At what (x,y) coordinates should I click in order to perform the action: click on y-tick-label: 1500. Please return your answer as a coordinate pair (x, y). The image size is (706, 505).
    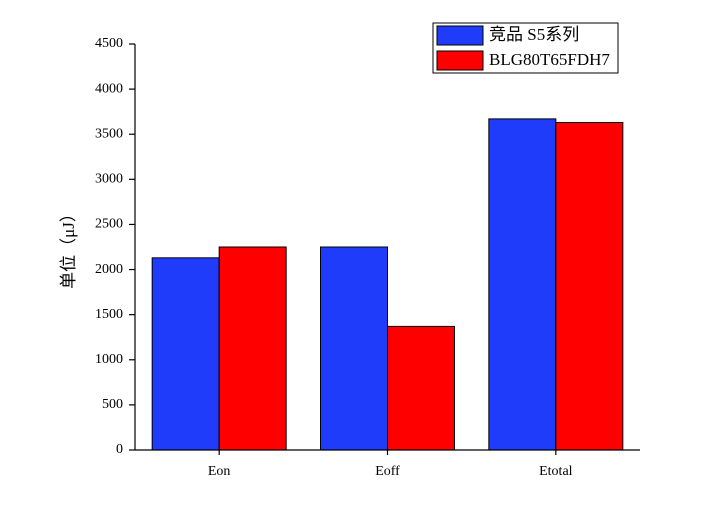
    Looking at the image, I should click on (109, 314).